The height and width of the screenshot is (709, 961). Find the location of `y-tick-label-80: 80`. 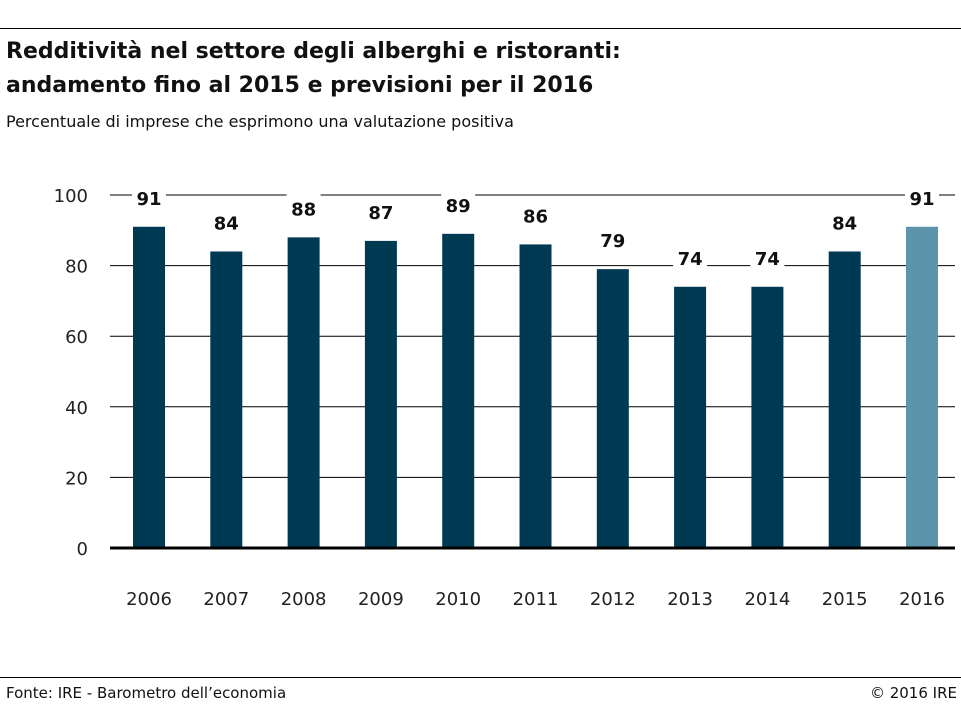

y-tick-label-80: 80 is located at coordinates (76, 267).